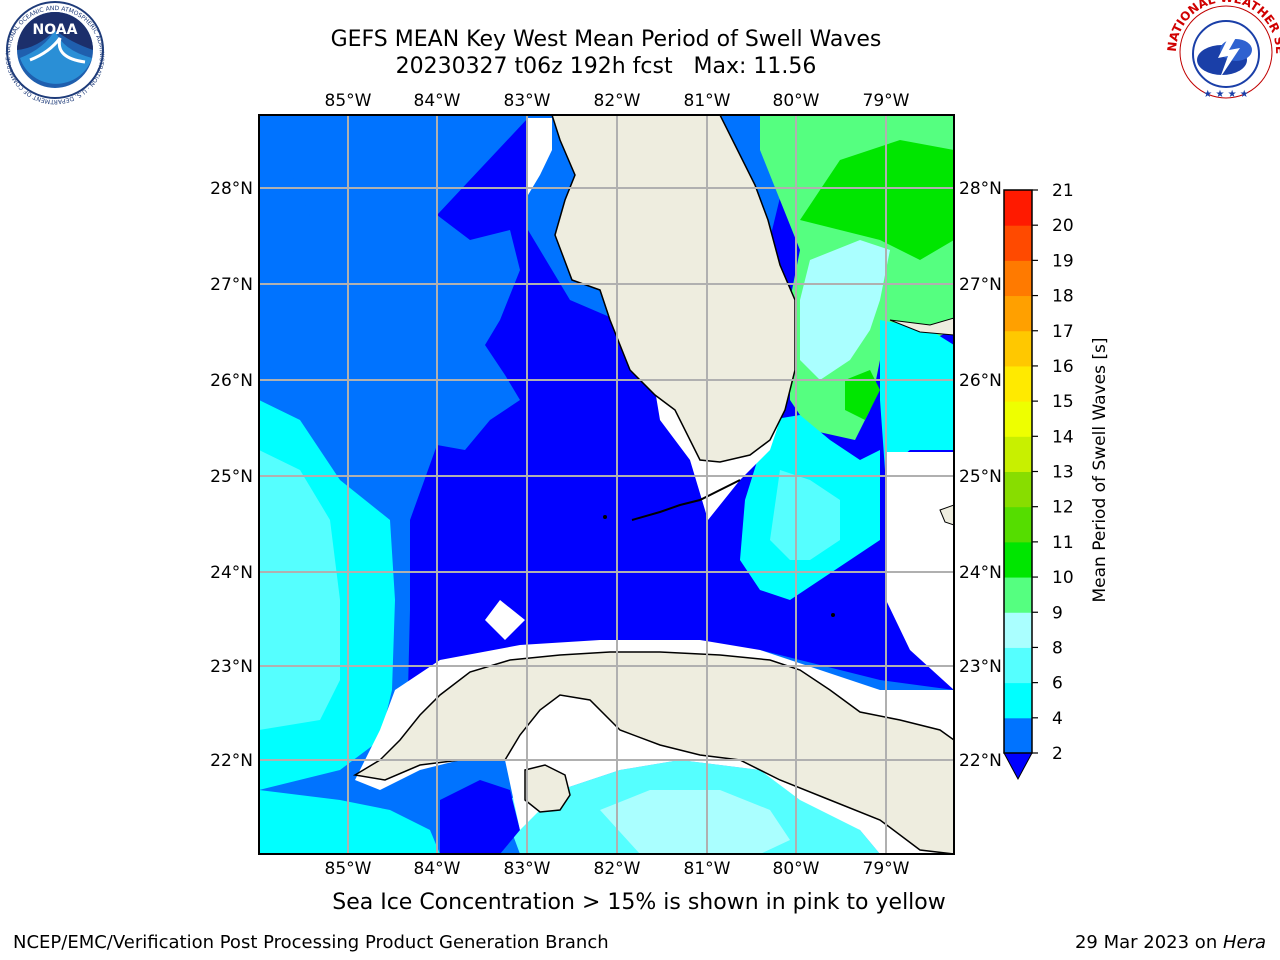 The height and width of the screenshot is (960, 1280). What do you see at coordinates (1057, 684) in the screenshot?
I see `colorbar-tick-label: 6` at bounding box center [1057, 684].